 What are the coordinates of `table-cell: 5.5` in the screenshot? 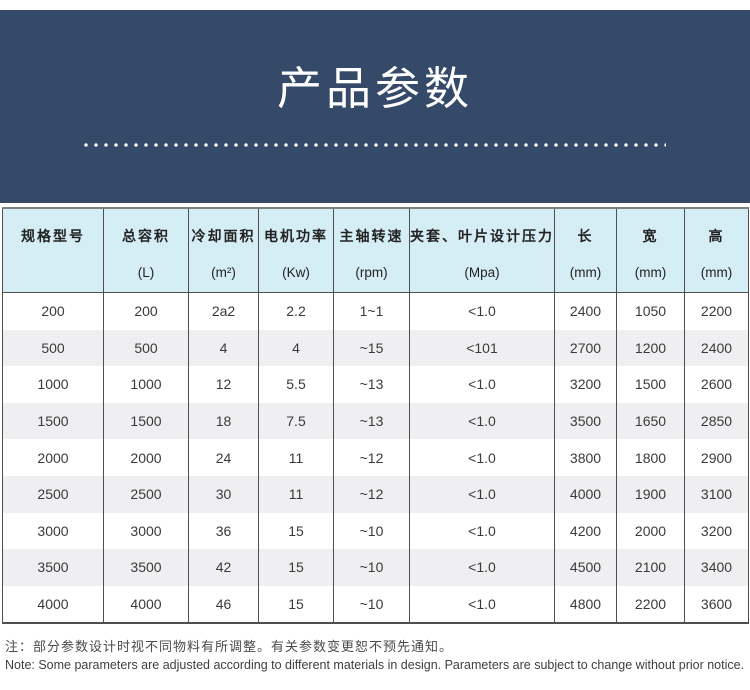 It's located at (296, 384).